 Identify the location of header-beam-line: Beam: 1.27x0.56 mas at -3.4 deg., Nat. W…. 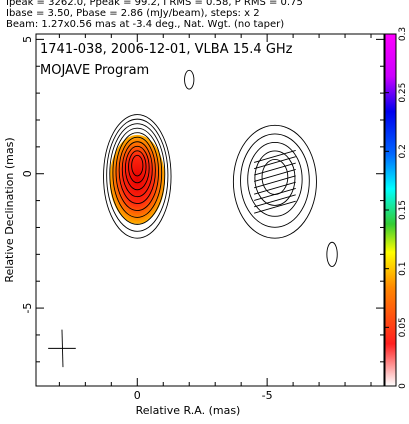
(145, 24).